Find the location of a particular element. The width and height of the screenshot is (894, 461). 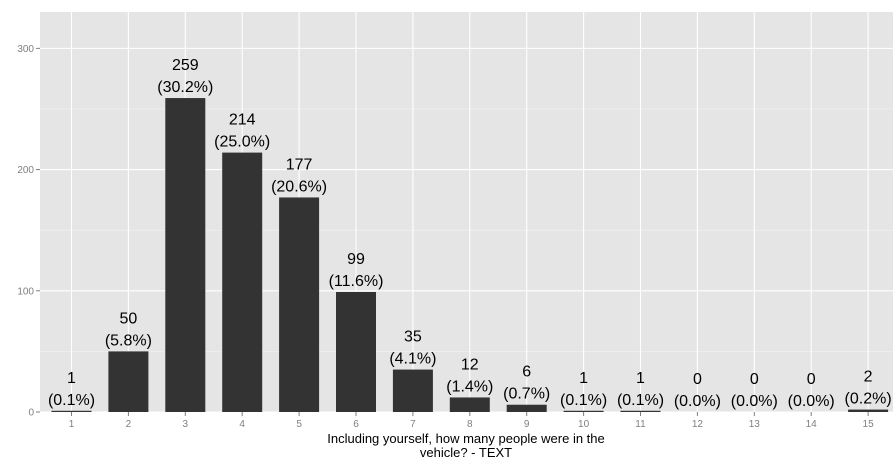

bar-percent-label: (25.0%) is located at coordinates (242, 142).